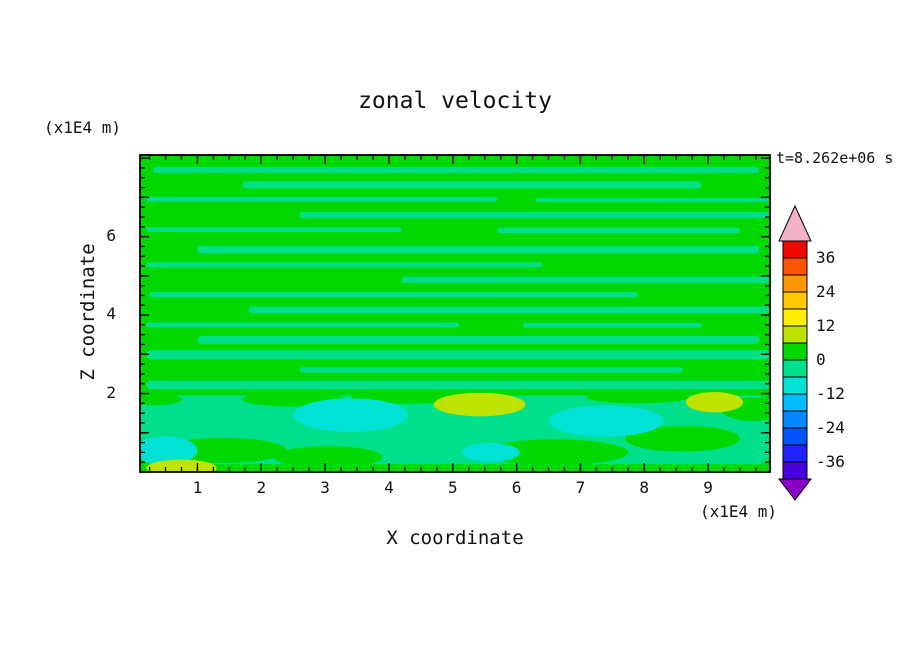 The height and width of the screenshot is (654, 904). What do you see at coordinates (830, 393) in the screenshot?
I see `colorbar-tick-label: -12` at bounding box center [830, 393].